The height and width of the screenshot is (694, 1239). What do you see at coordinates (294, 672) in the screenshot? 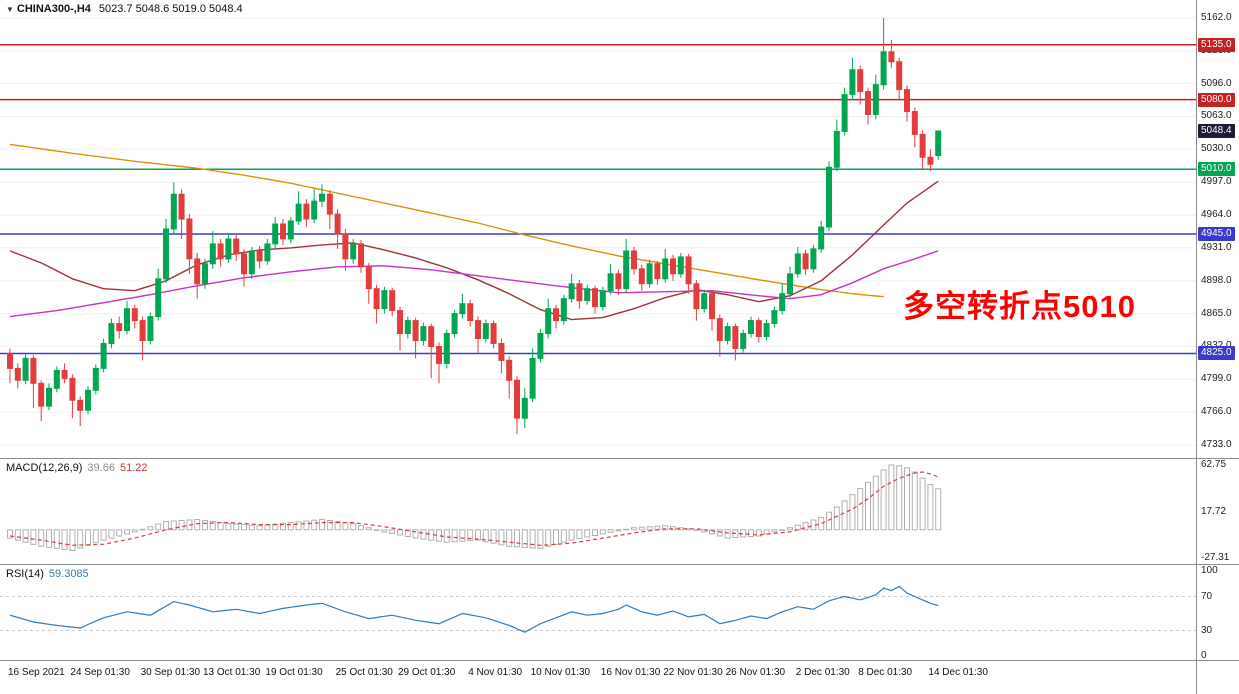
I see `time-label: 19 Oct 01:30` at bounding box center [294, 672].